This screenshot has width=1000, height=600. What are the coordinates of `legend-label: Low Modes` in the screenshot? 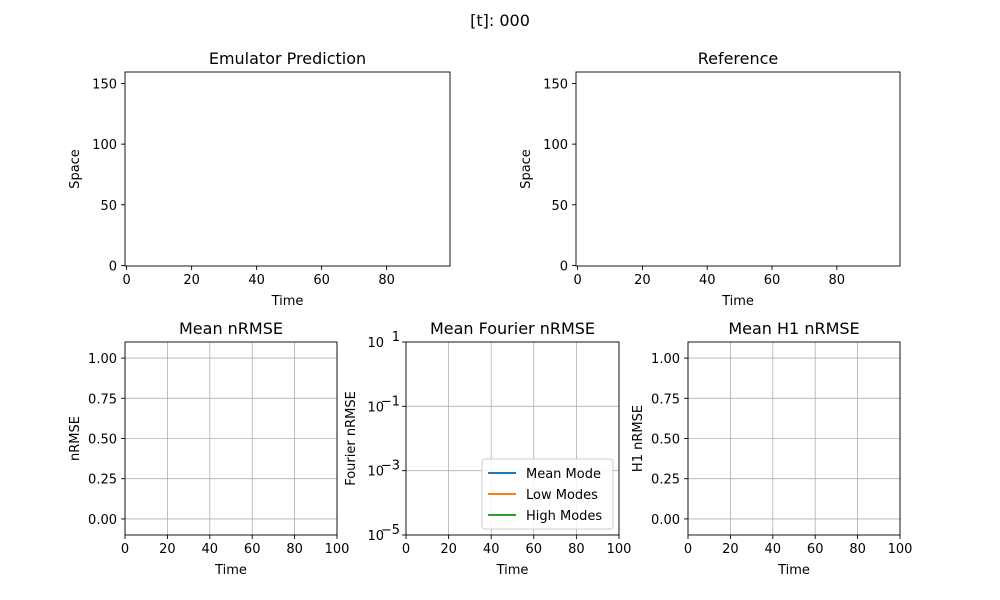 It's located at (562, 495).